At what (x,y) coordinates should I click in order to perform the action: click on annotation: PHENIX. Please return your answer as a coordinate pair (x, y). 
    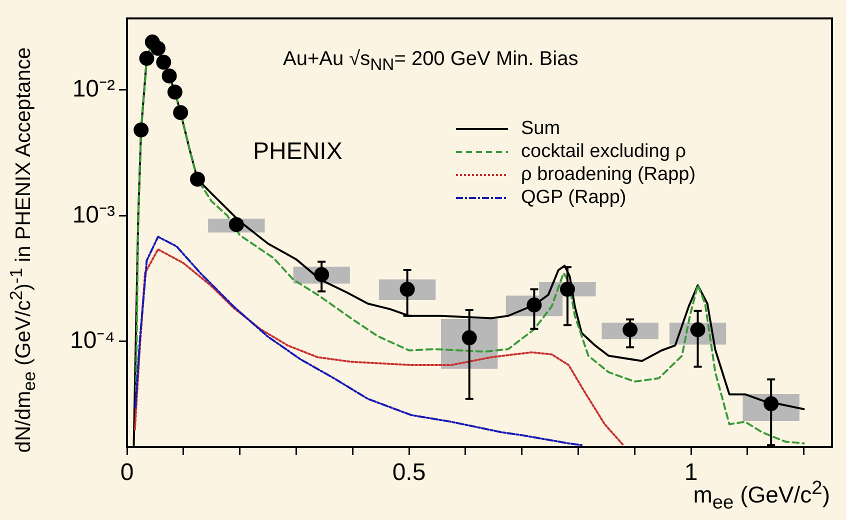
    Looking at the image, I should click on (297, 152).